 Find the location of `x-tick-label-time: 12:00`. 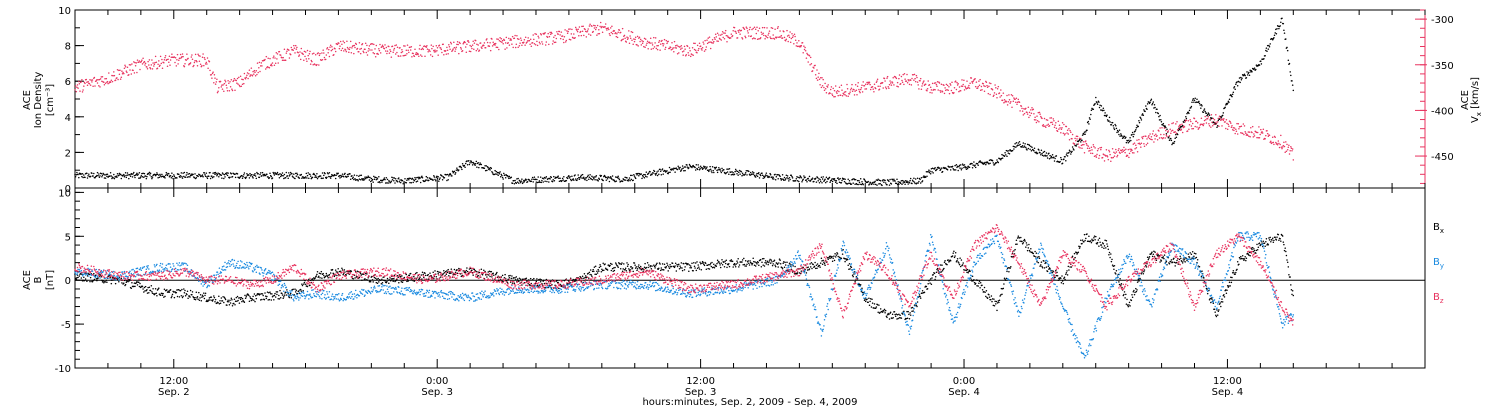

x-tick-label-time: 12:00 is located at coordinates (1227, 381).